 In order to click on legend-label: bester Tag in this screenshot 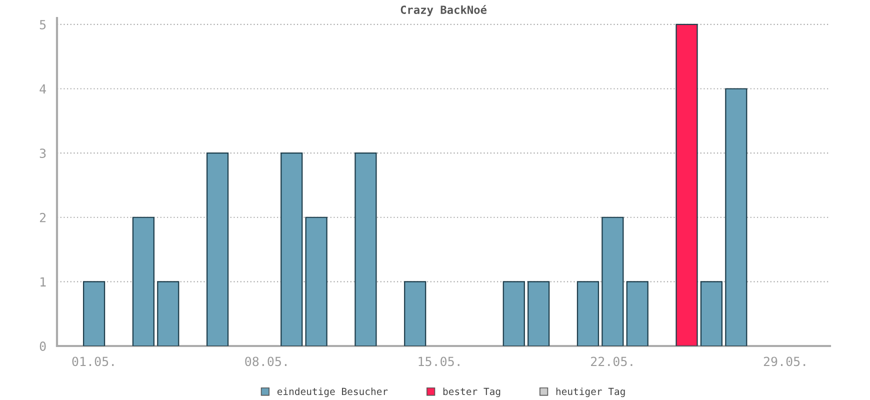, I will do `click(471, 393)`.